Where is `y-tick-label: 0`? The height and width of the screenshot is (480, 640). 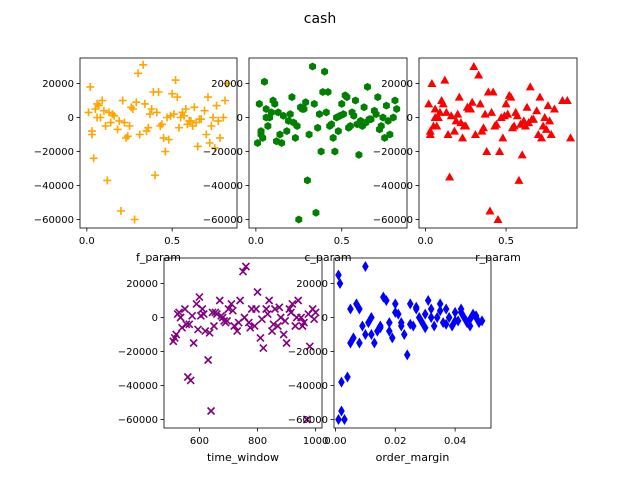 y-tick-label: 0 is located at coordinates (240, 118).